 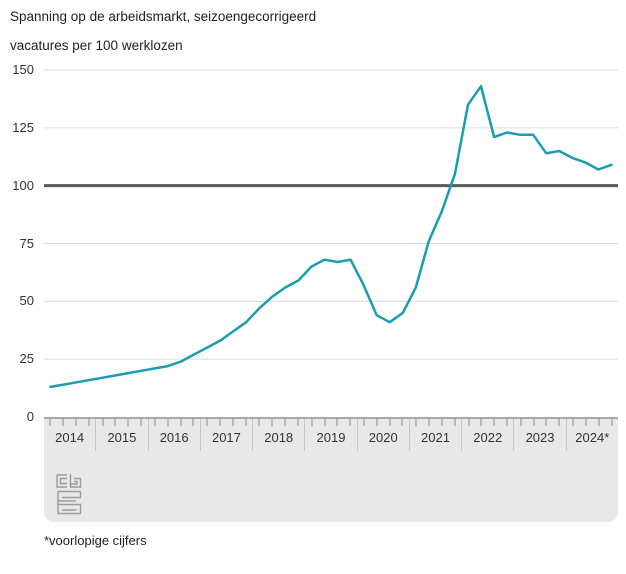 I want to click on year-cell: 2014, so click(x=69, y=435).